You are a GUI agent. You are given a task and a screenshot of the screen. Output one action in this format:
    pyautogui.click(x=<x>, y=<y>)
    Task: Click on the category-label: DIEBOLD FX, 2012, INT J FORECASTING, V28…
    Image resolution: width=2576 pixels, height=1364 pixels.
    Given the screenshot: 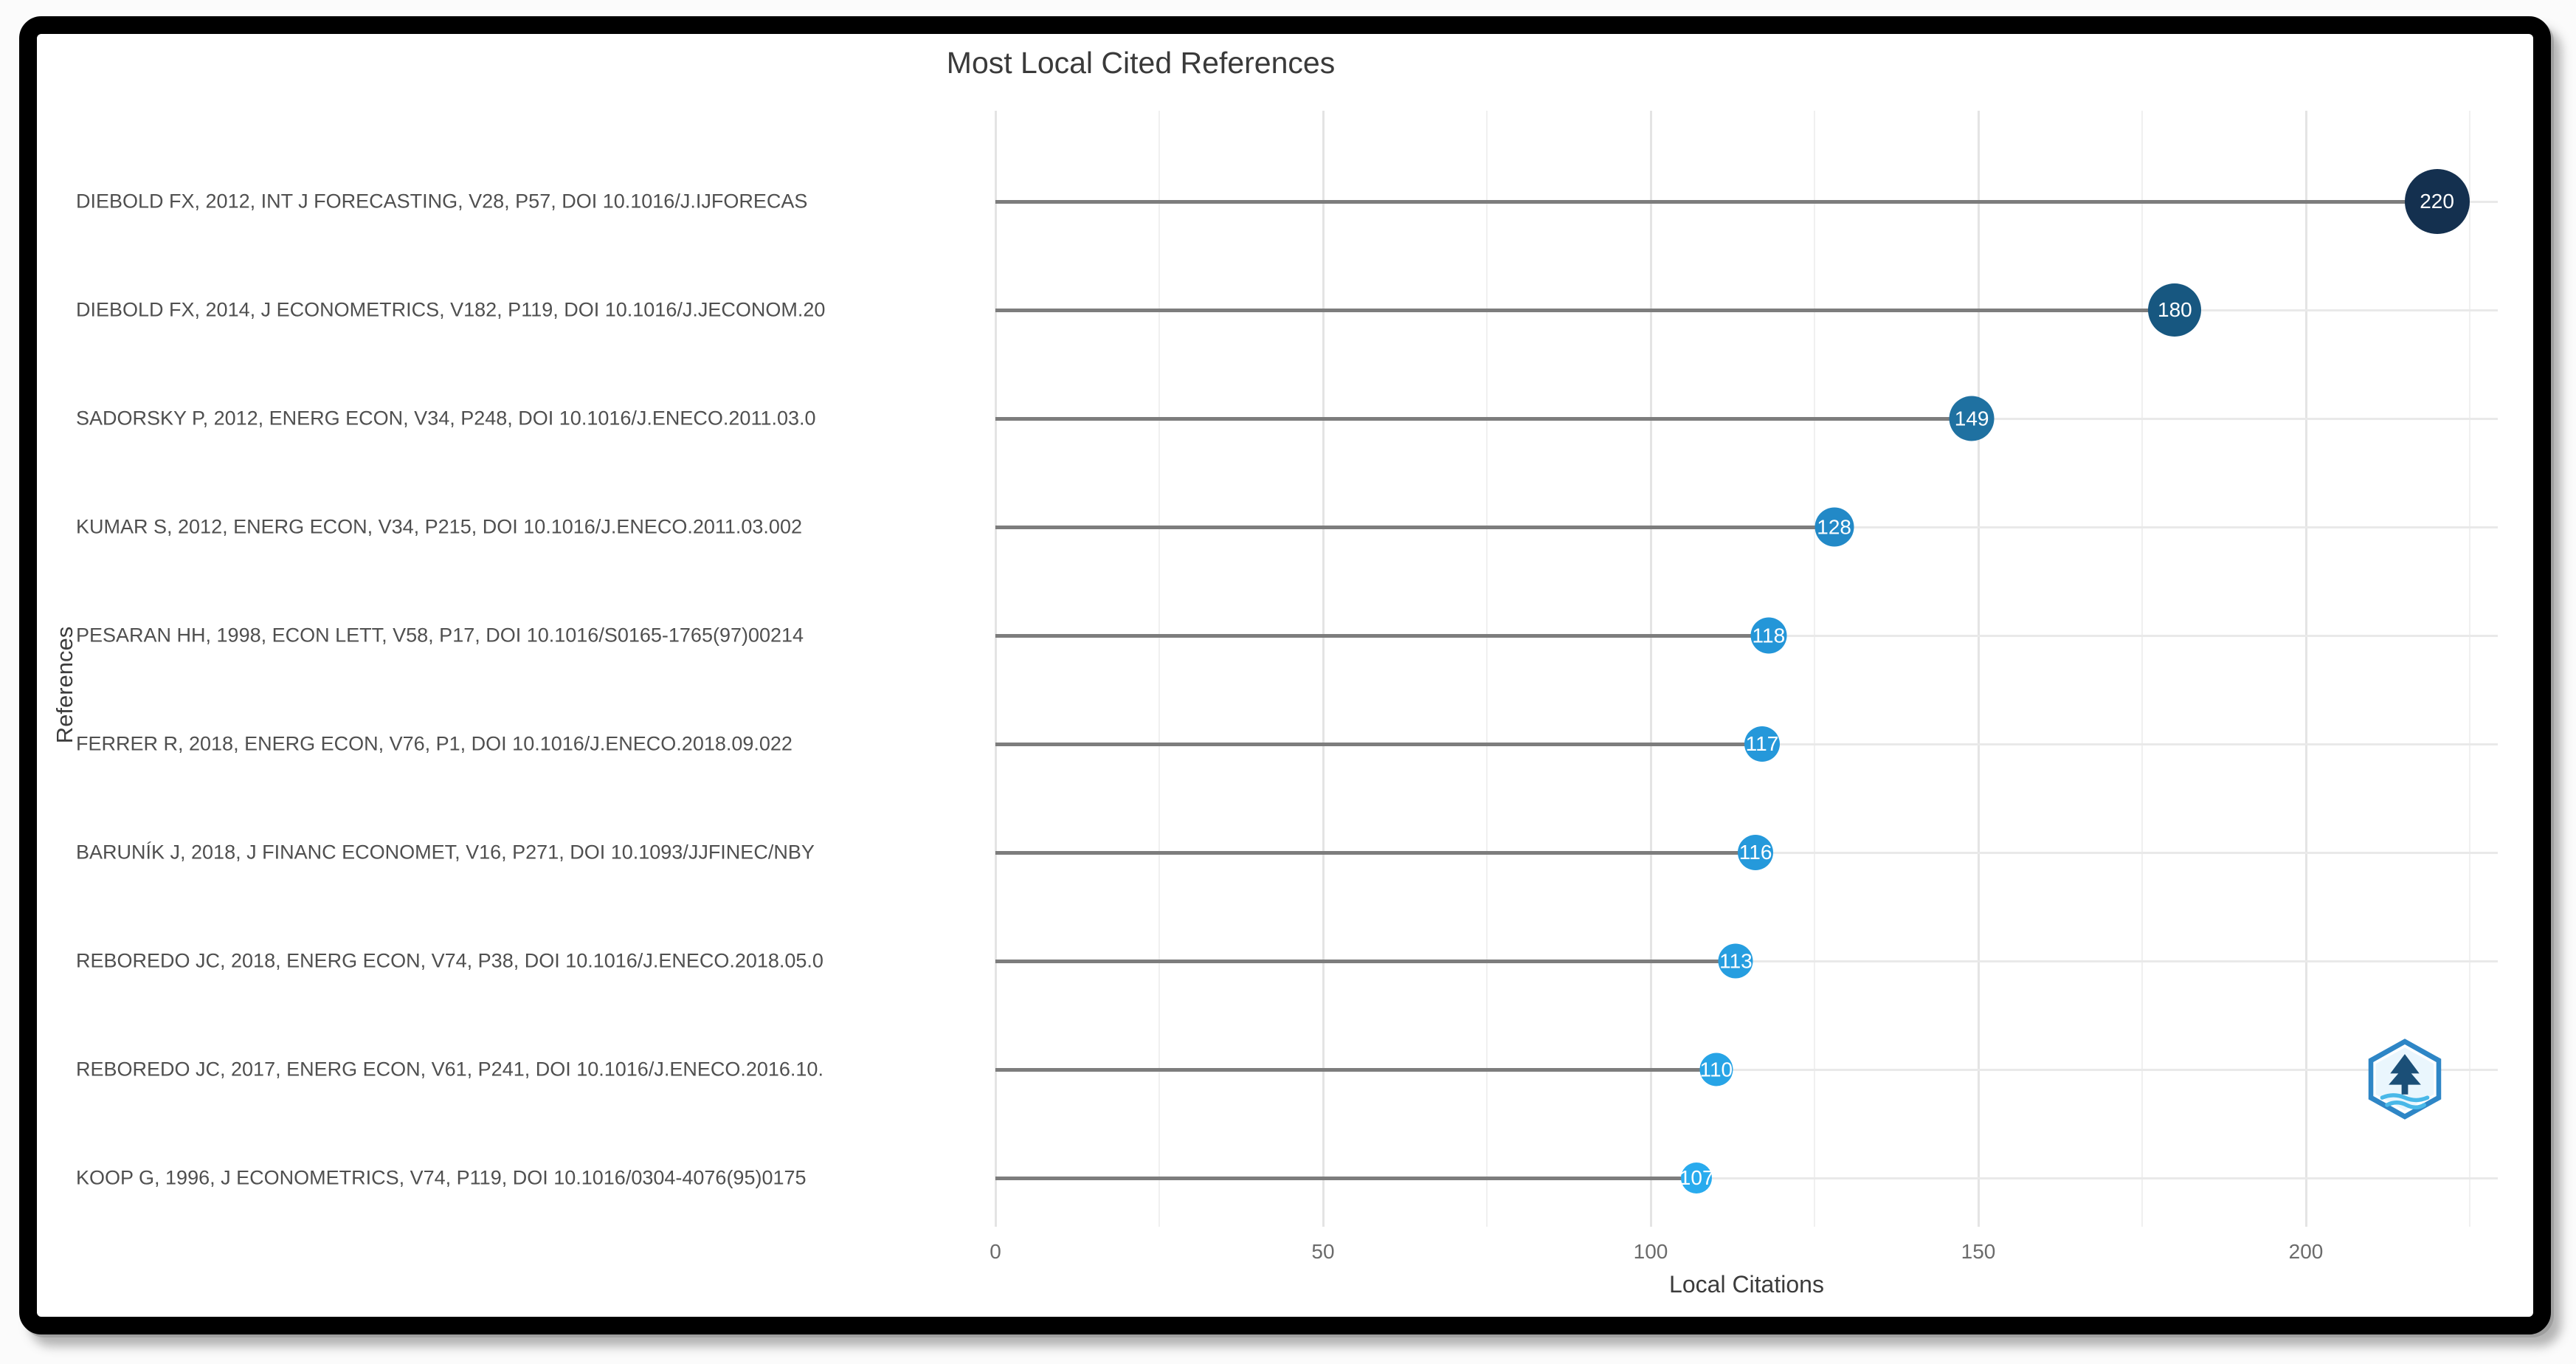 What is the action you would take?
    pyautogui.click(x=442, y=201)
    